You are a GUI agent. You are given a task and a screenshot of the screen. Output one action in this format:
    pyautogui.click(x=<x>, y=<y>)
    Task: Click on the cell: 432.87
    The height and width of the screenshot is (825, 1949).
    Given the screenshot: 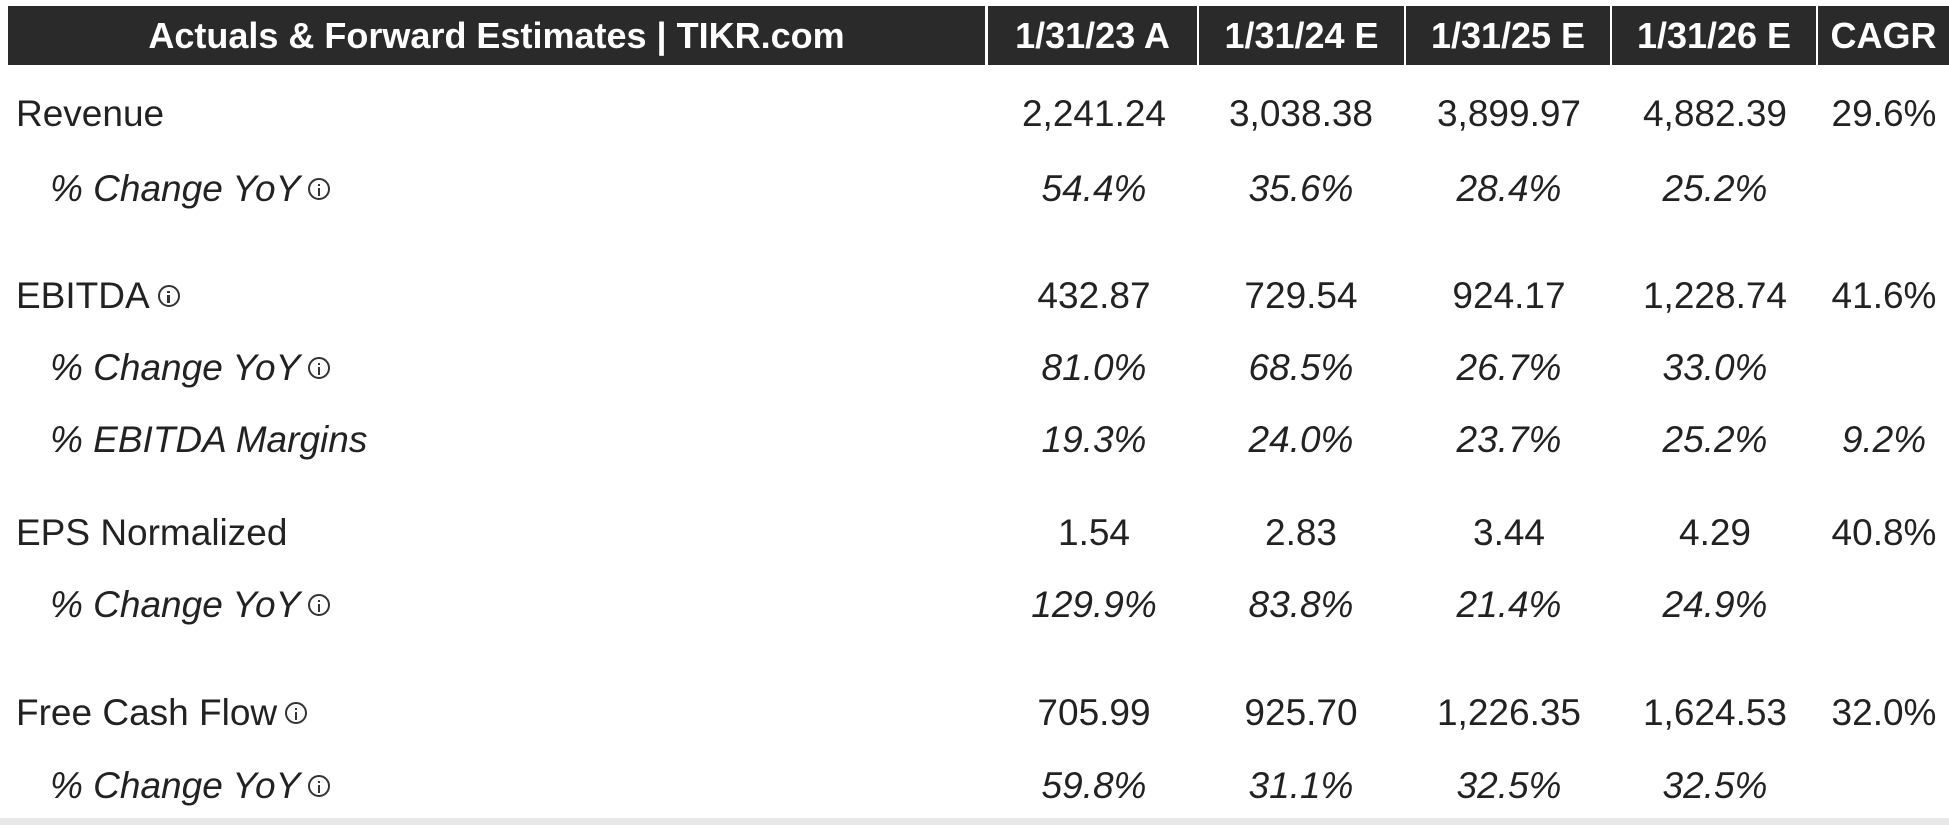 What is the action you would take?
    pyautogui.click(x=1094, y=295)
    